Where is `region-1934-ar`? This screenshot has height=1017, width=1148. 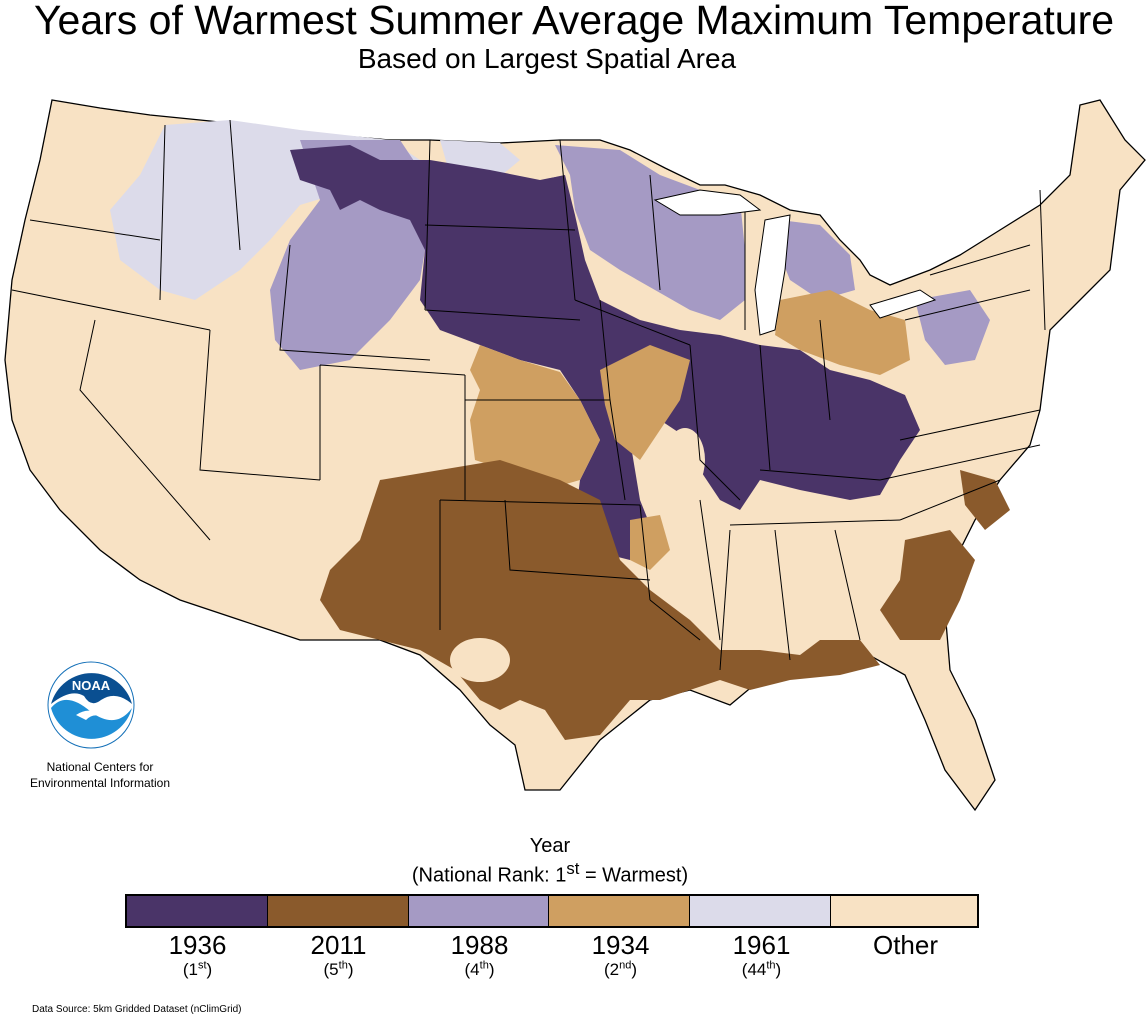 region-1934-ar is located at coordinates (650, 542).